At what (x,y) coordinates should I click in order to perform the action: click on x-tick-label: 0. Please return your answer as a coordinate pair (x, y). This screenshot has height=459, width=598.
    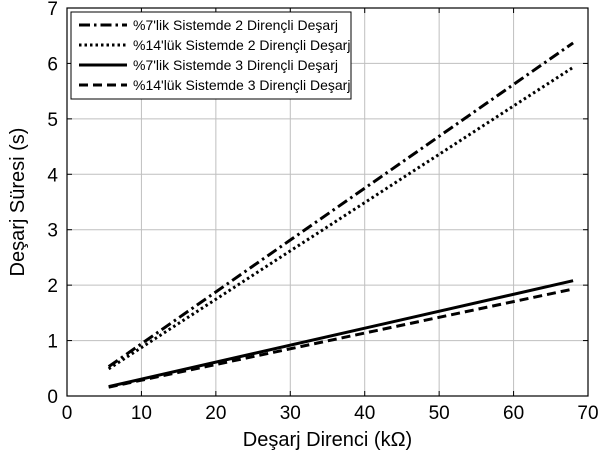
    Looking at the image, I should click on (67, 413).